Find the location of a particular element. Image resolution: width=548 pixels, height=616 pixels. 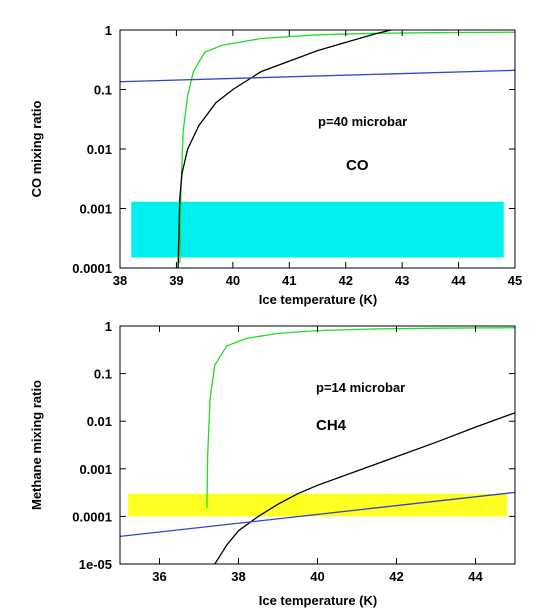

annotation-species-co: CO is located at coordinates (357, 165).